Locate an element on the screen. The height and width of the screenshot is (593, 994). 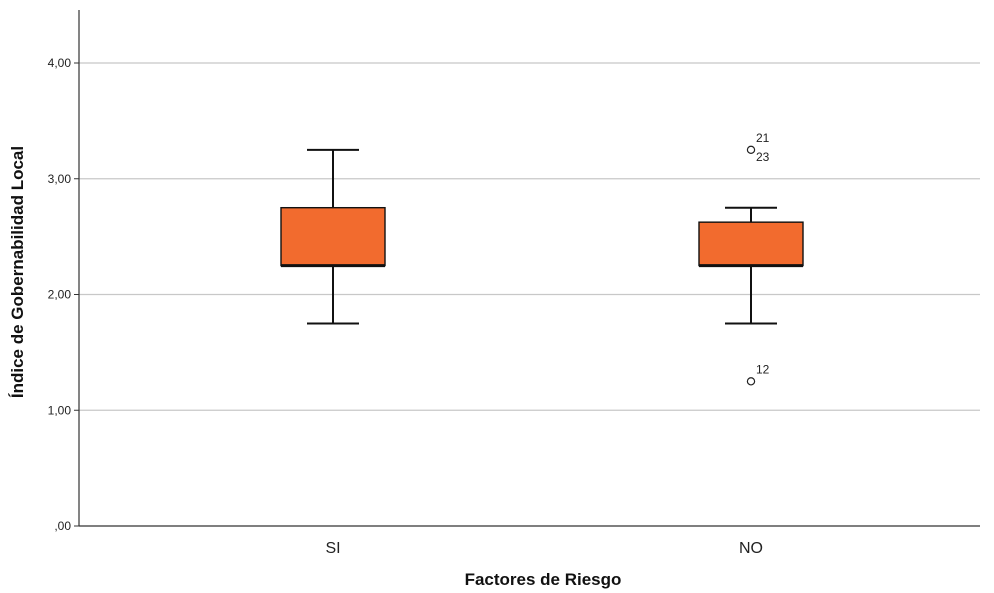
y-axis-title: Índice de Gobernabilidad Local is located at coordinates (17, 272).